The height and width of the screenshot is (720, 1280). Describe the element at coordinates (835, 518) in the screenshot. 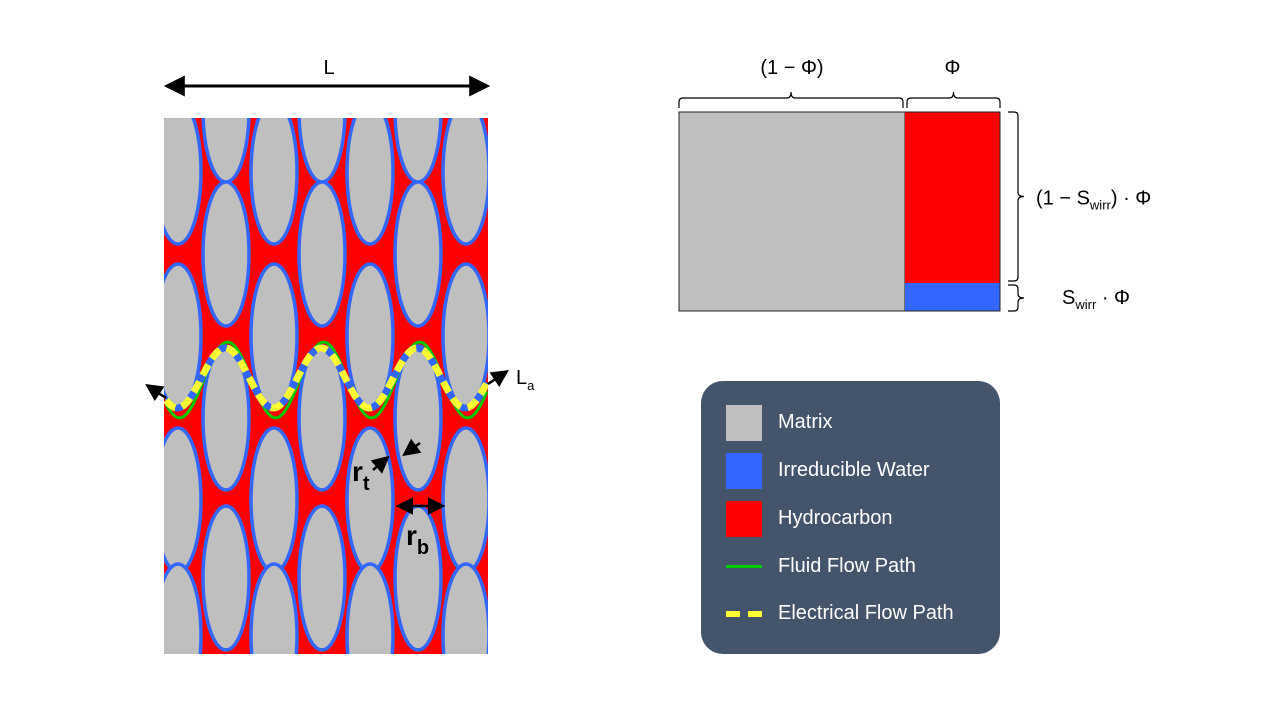

I see `legend-label-hydrocarbon: Hydrocarbon` at that location.